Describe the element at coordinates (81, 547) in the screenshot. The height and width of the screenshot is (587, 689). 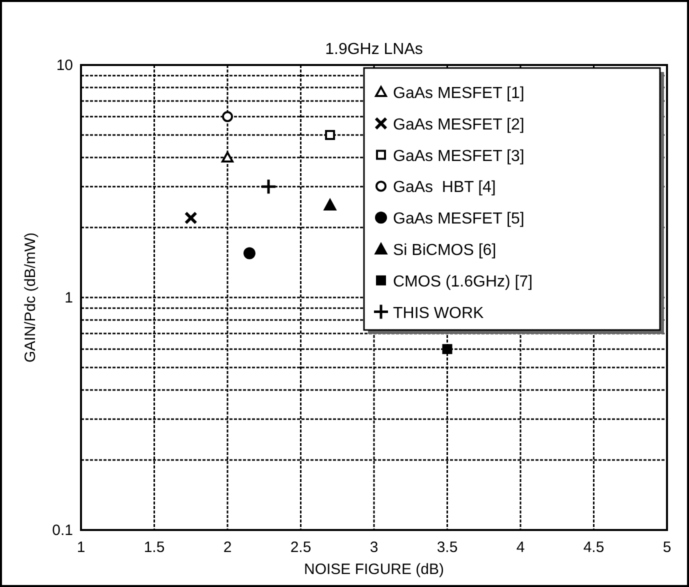
I see `x-tick-label: 1` at that location.